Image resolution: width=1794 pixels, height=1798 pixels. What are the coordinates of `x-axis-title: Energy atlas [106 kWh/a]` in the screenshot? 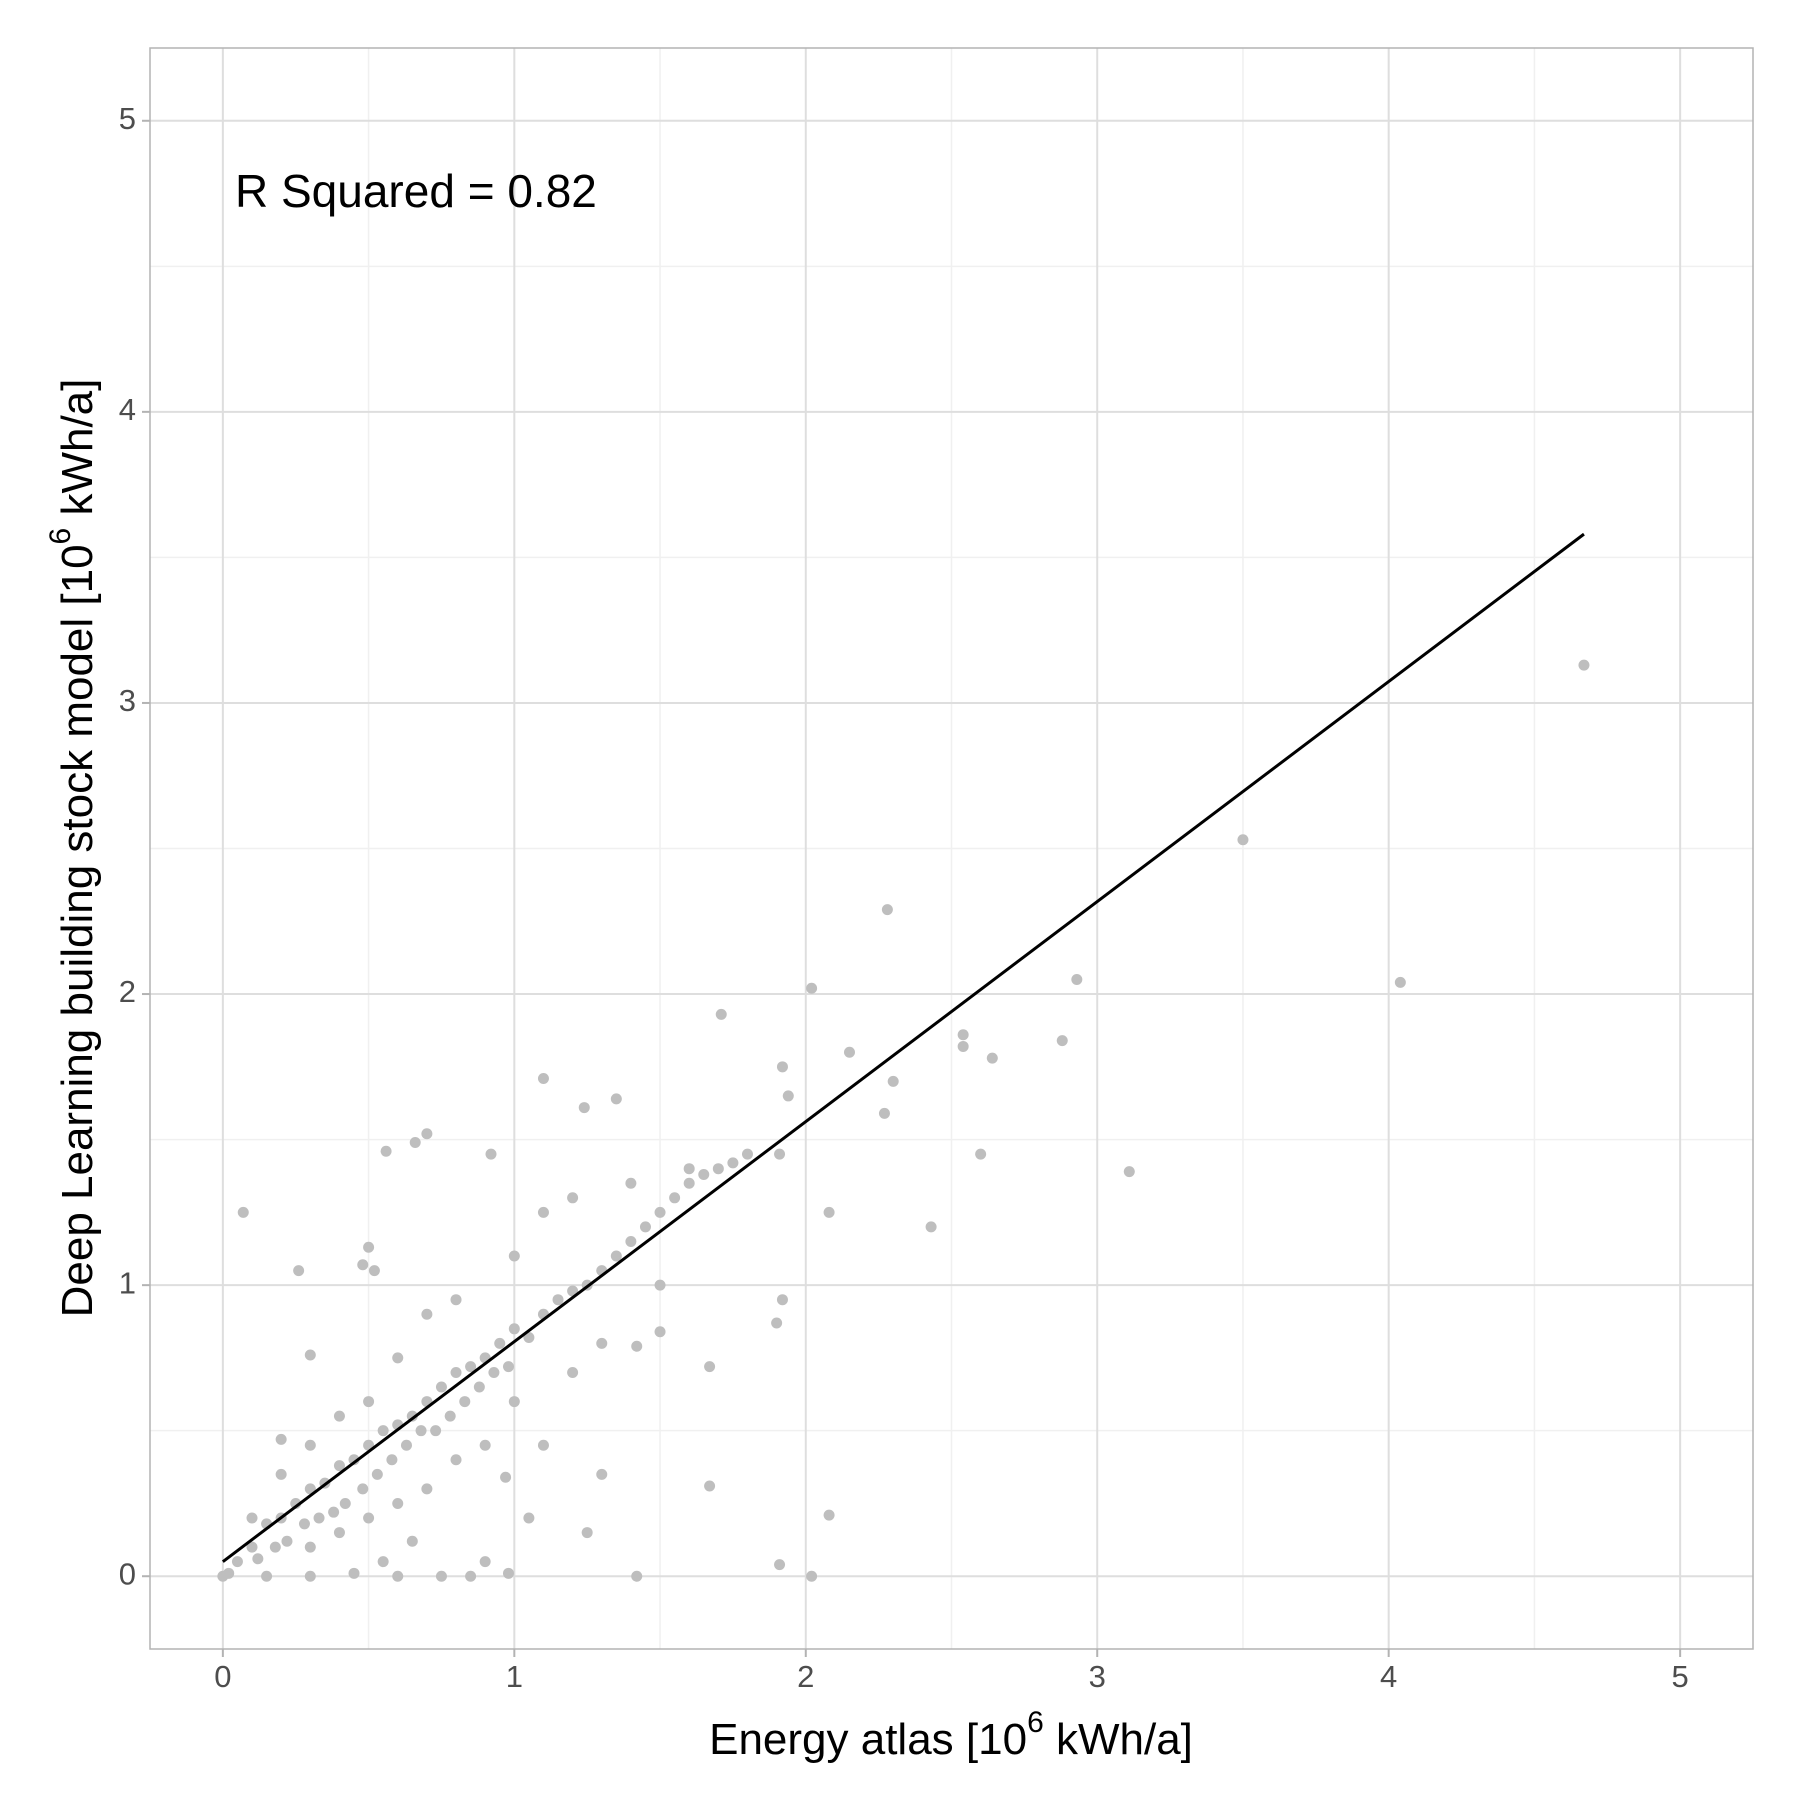 It's located at (951, 1735).